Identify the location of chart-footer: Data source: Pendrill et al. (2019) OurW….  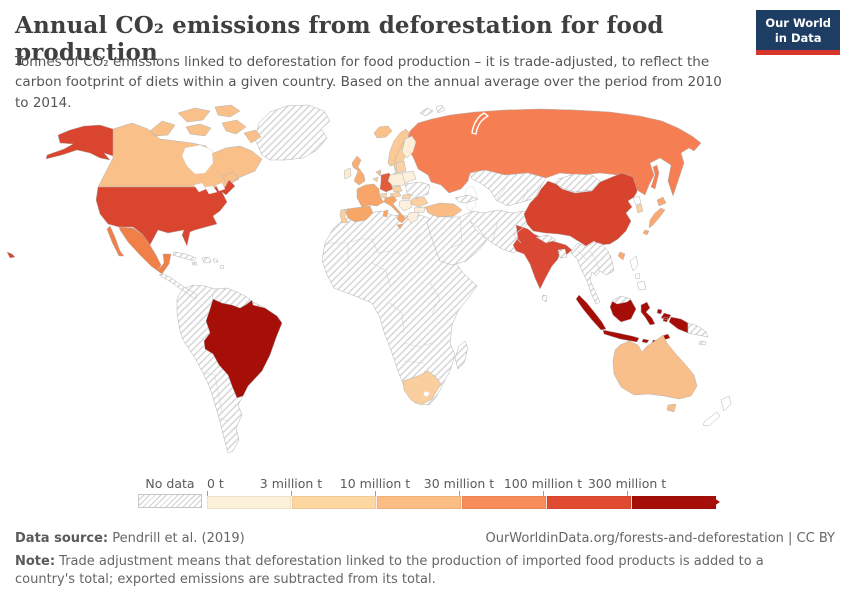
(425, 560).